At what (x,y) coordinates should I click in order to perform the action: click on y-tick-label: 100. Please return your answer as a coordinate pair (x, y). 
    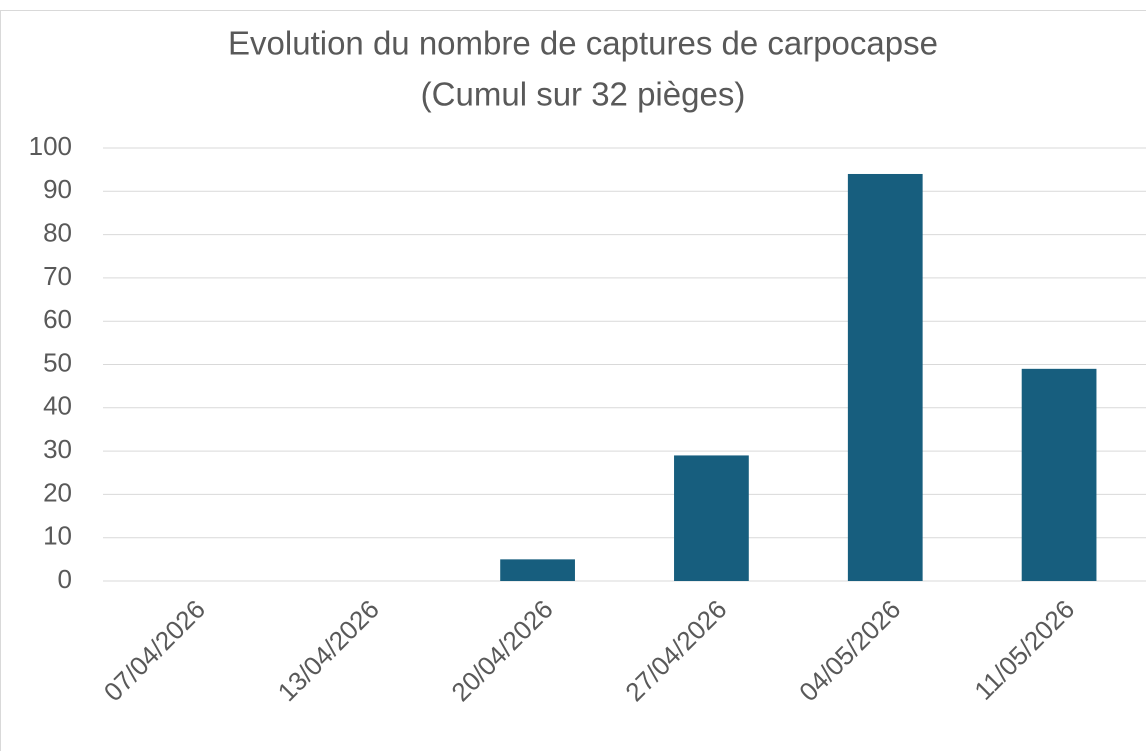
    Looking at the image, I should click on (50, 146).